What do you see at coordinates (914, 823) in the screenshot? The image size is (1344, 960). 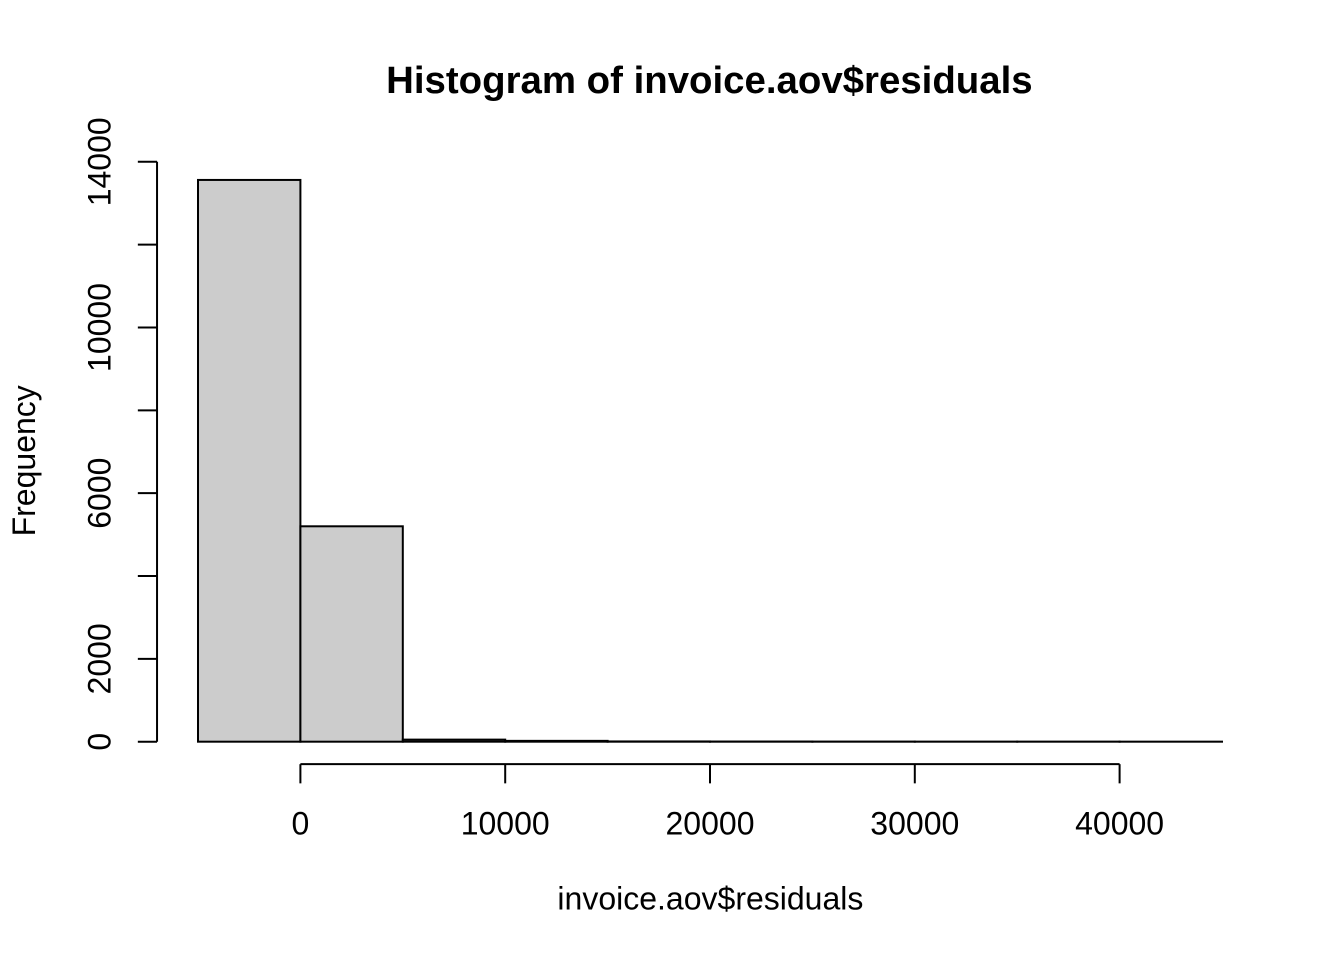 I see `svg-text: 30000` at bounding box center [914, 823].